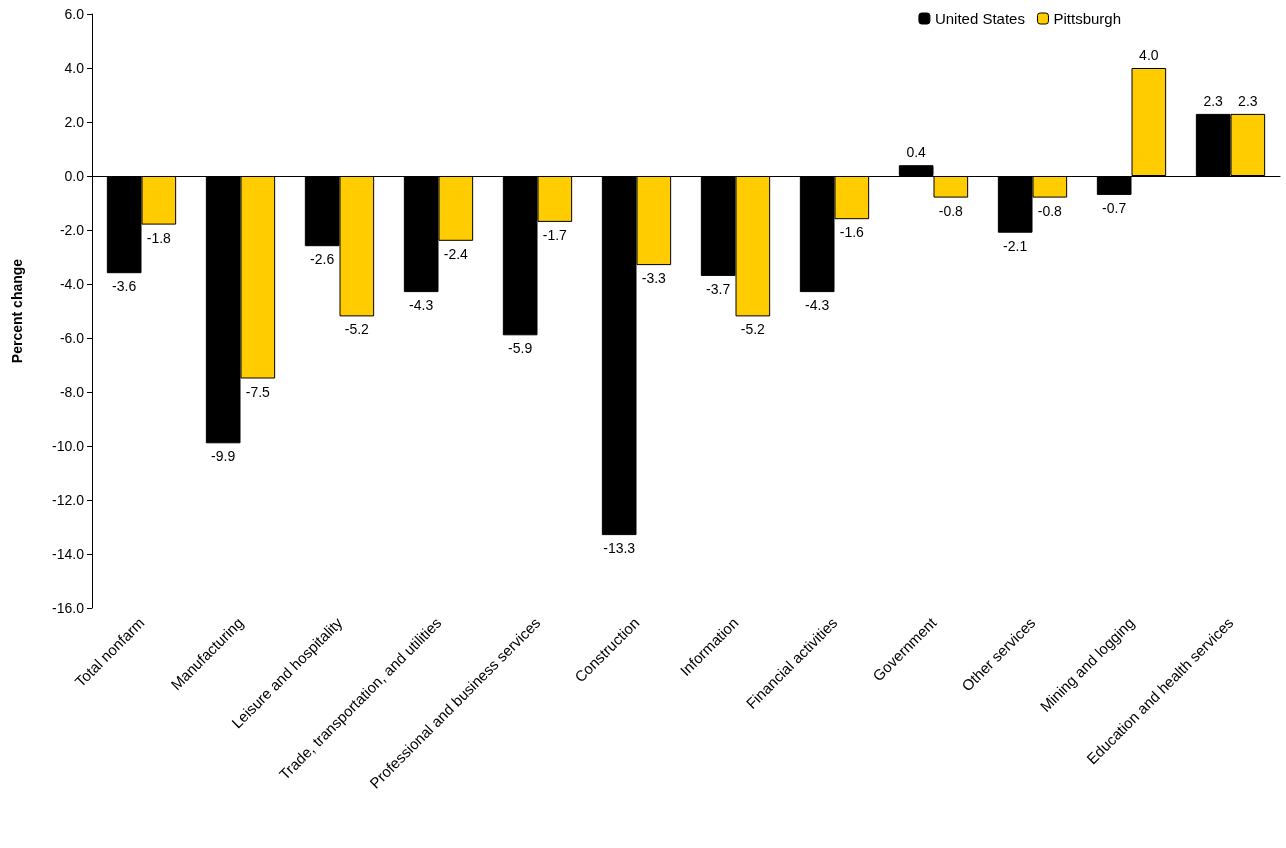 The height and width of the screenshot is (848, 1286). What do you see at coordinates (72, 392) in the screenshot?
I see `y-tick-label: -8.0` at bounding box center [72, 392].